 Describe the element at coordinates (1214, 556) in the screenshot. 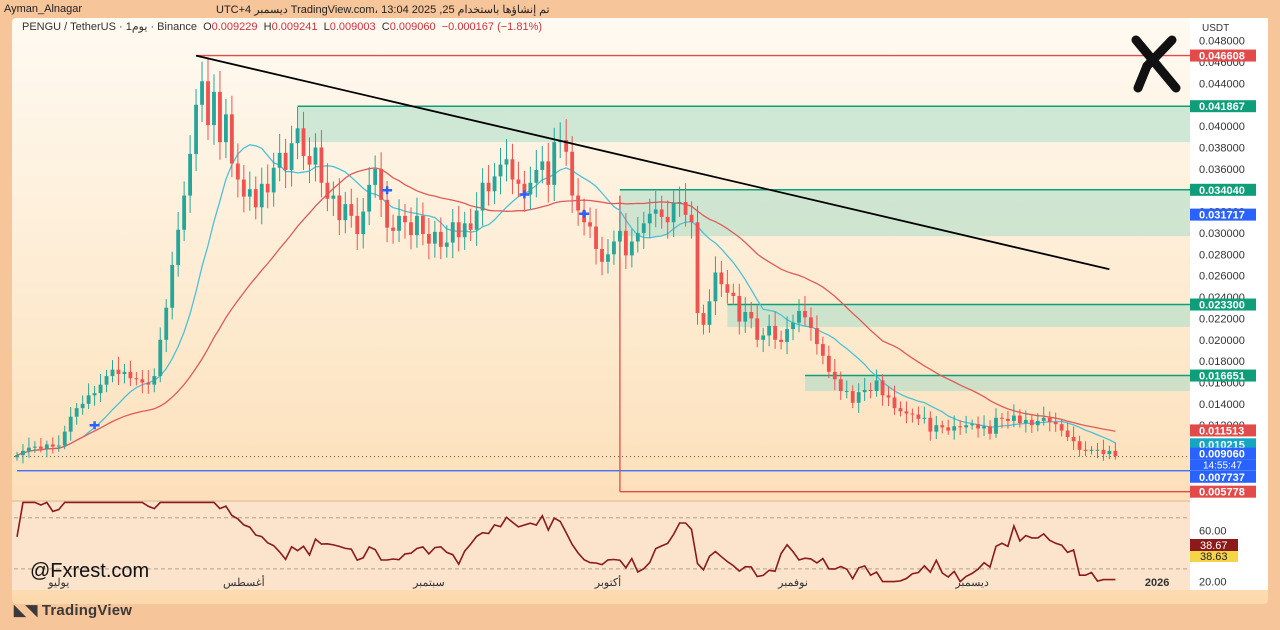

I see `rsi-ma-badge` at that location.